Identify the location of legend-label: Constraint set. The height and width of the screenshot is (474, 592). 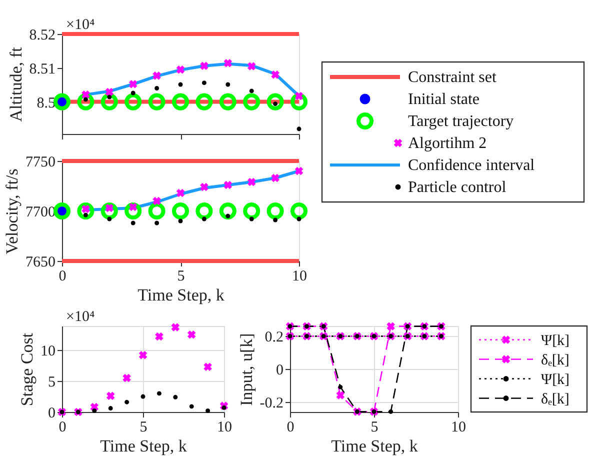
(452, 77).